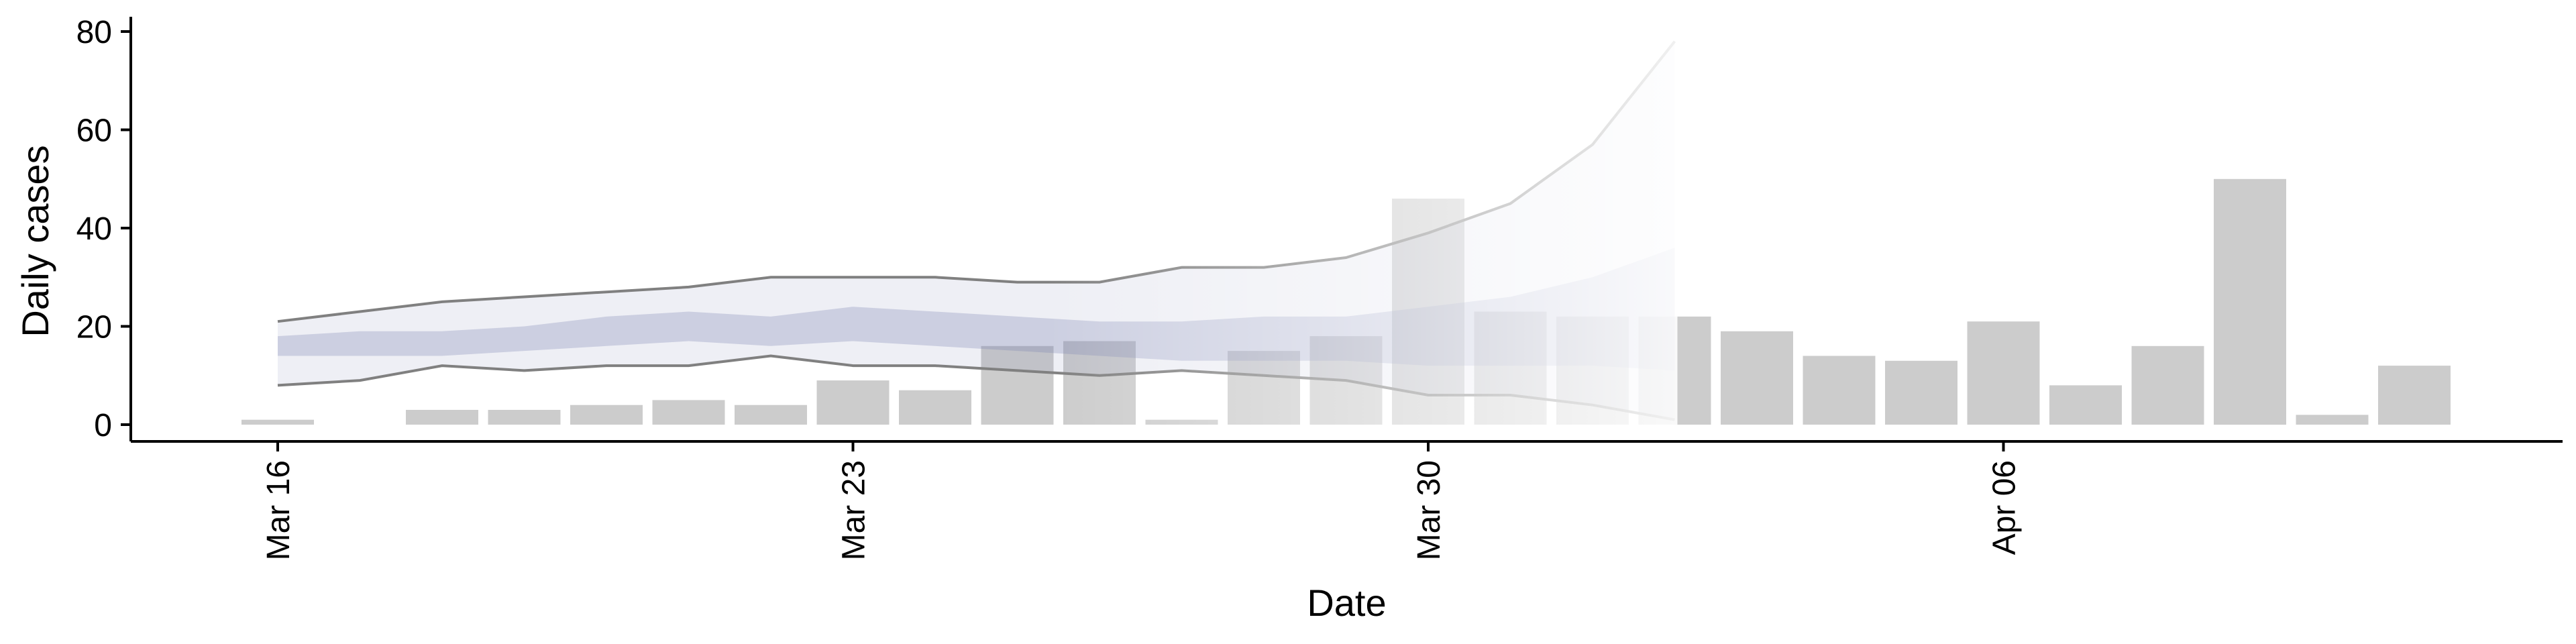  I want to click on x-tick-label-2020-03-16: Mar 16, so click(279, 510).